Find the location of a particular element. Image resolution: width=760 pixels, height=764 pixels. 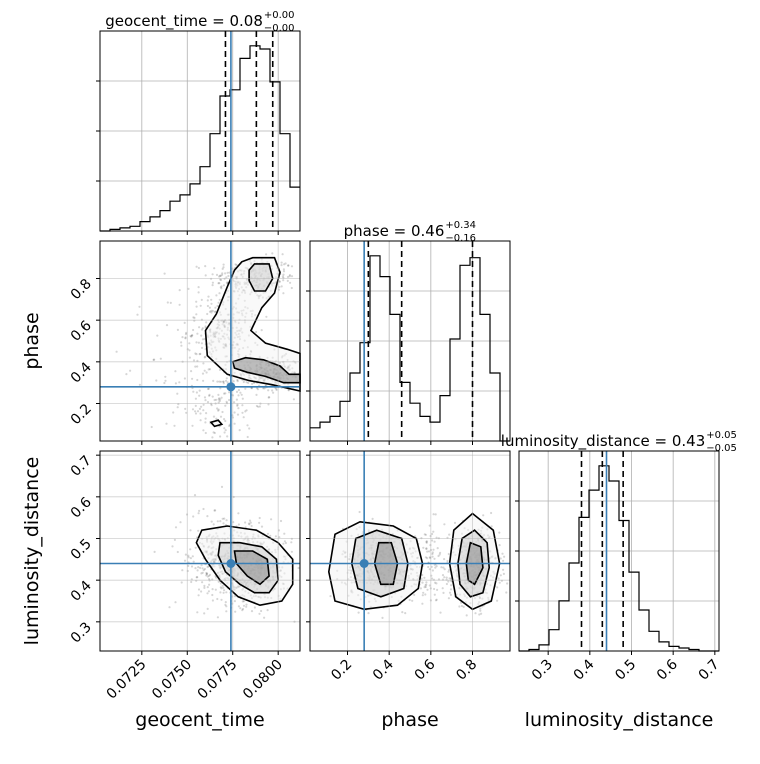

xtick-label-geocent_time: 0.0750 is located at coordinates (172, 680).